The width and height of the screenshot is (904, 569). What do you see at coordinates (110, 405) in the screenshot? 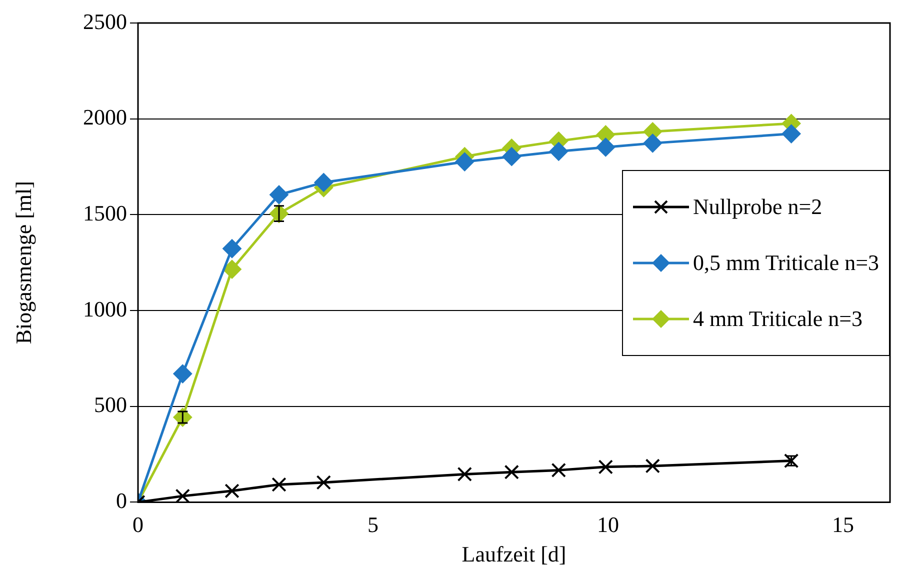
I see `y-tick-label: 500` at bounding box center [110, 405].